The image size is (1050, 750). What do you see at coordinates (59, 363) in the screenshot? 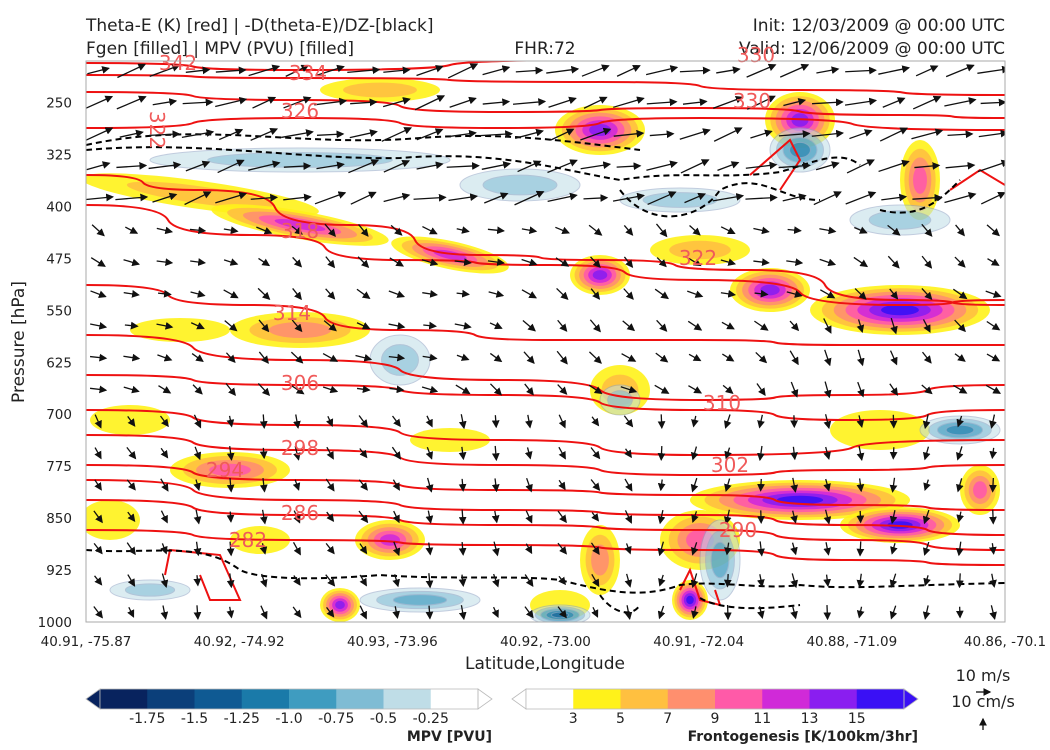
I see `y-tick-label: 625` at bounding box center [59, 363].